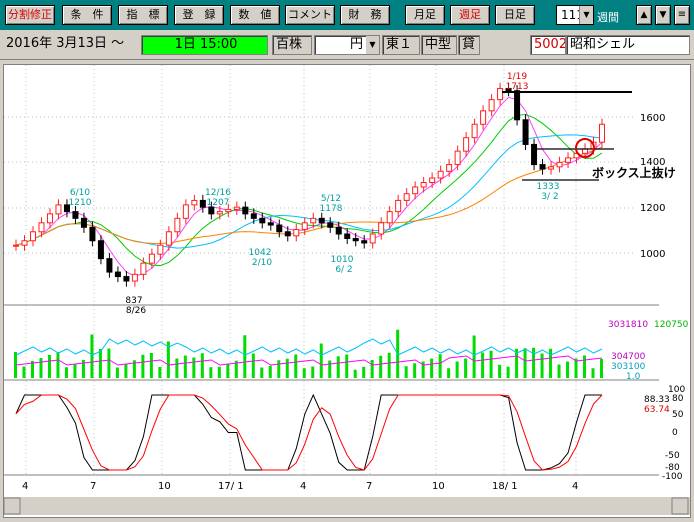 This screenshot has height=522, width=694. What do you see at coordinates (633, 377) in the screenshot?
I see `volume-ratio: 1.0` at bounding box center [633, 377].